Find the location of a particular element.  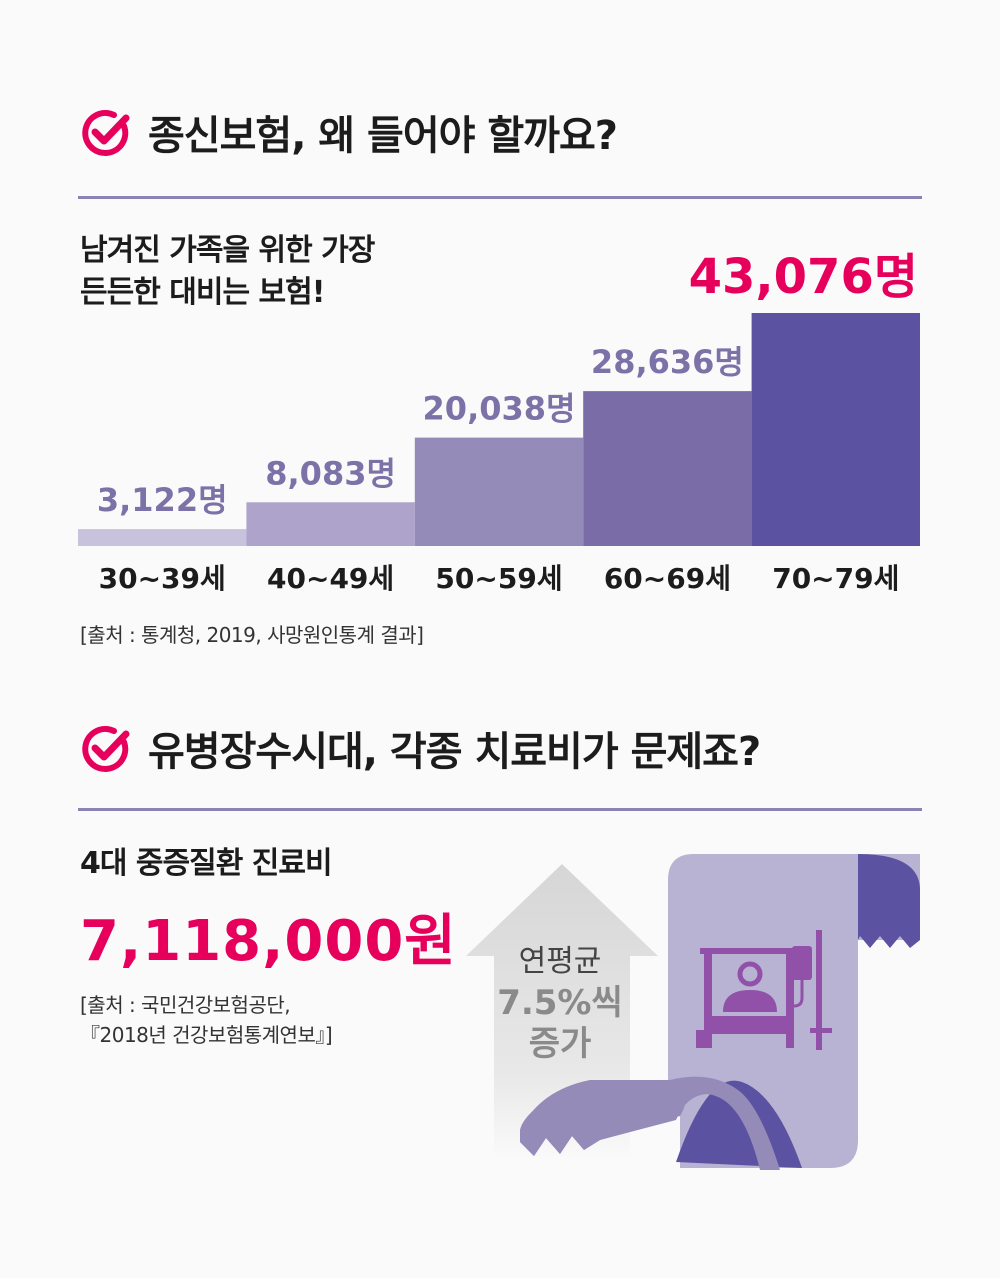

category-label-2: 50~59세 is located at coordinates (498, 578).